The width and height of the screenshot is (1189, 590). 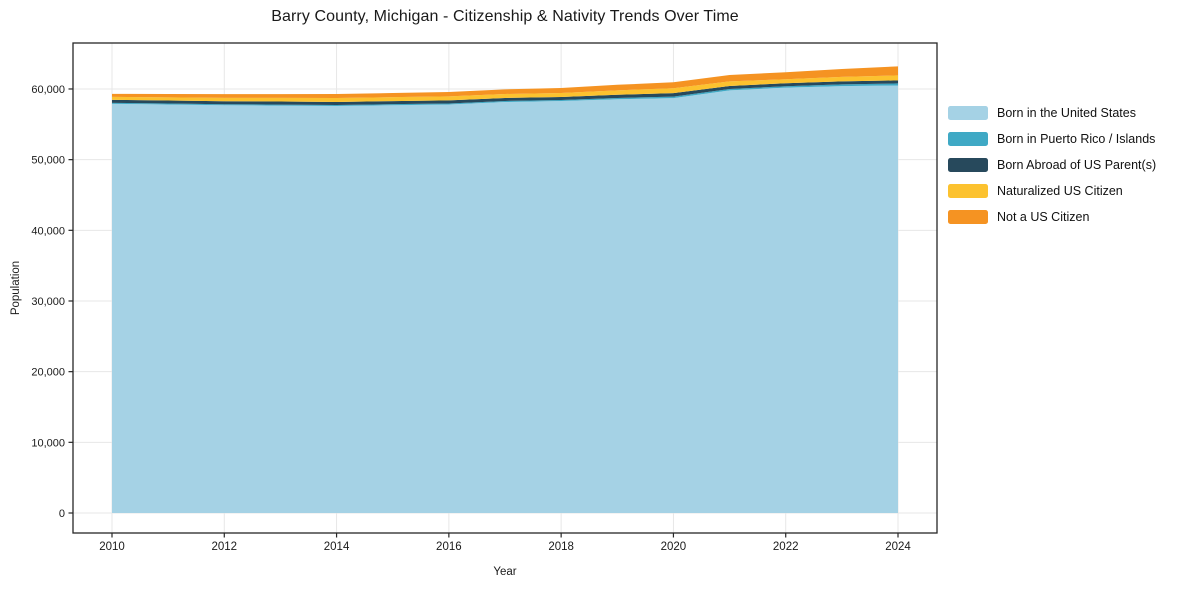 What do you see at coordinates (48, 231) in the screenshot?
I see `y-tick-label: 40,000` at bounding box center [48, 231].